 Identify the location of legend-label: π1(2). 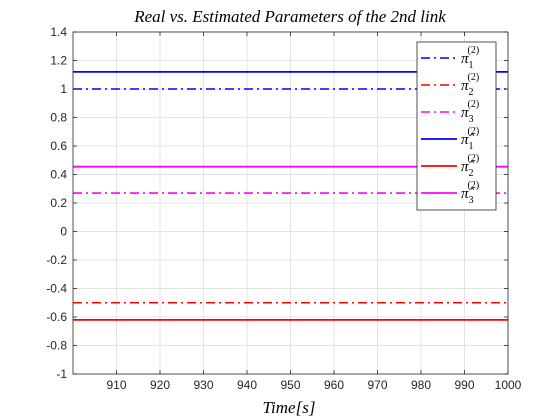
(470, 58).